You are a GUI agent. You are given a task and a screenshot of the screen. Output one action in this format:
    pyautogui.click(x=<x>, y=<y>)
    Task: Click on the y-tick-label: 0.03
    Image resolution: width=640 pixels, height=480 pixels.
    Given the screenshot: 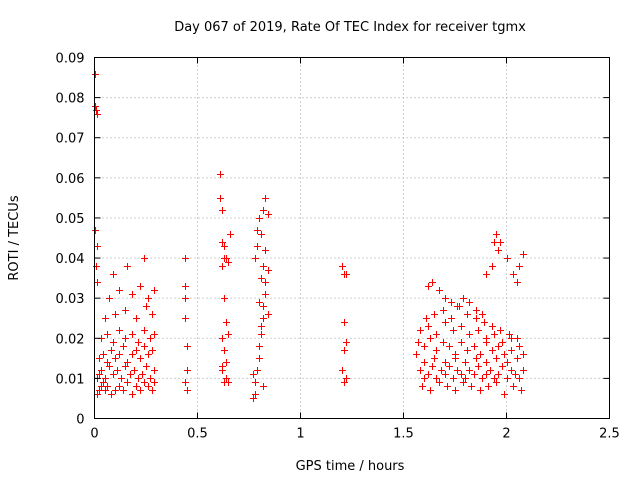 What is the action you would take?
    pyautogui.click(x=70, y=299)
    